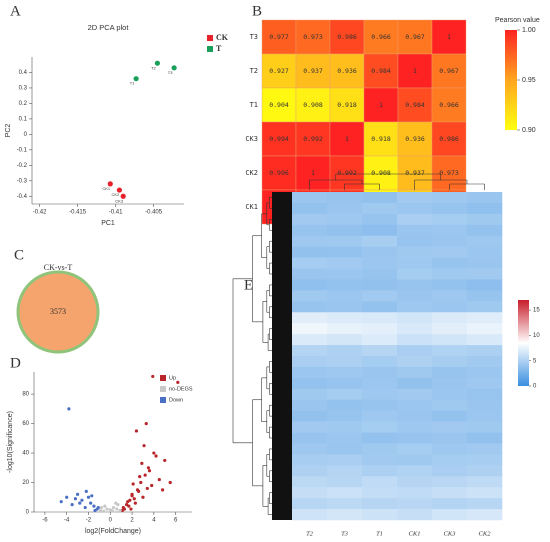 The image size is (550, 542). I want to click on panel-letter: C, so click(19, 255).